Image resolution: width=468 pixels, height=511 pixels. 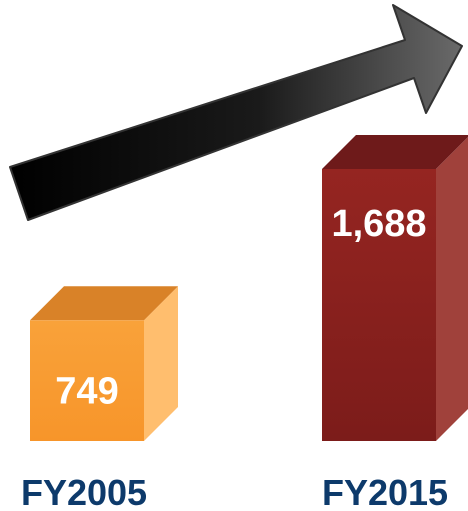 I want to click on category-label-fy2015: FY2015, so click(x=385, y=491).